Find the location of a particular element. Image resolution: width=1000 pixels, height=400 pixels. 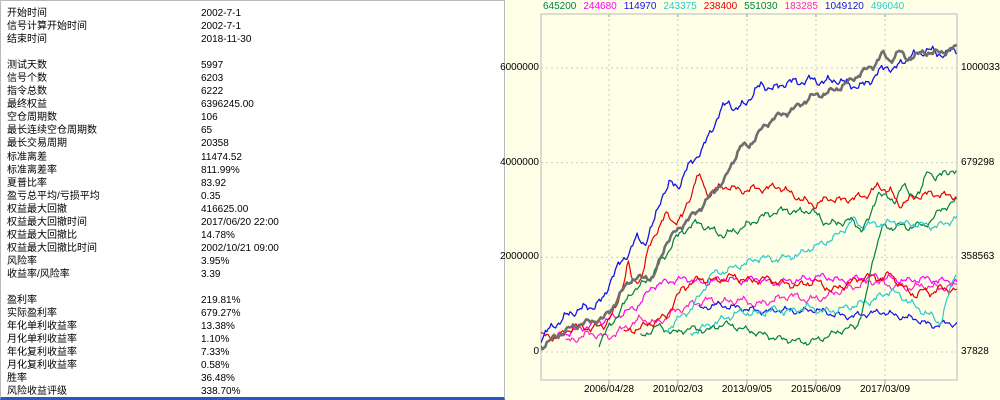

stat-label: 标准离差率 is located at coordinates (32, 170).